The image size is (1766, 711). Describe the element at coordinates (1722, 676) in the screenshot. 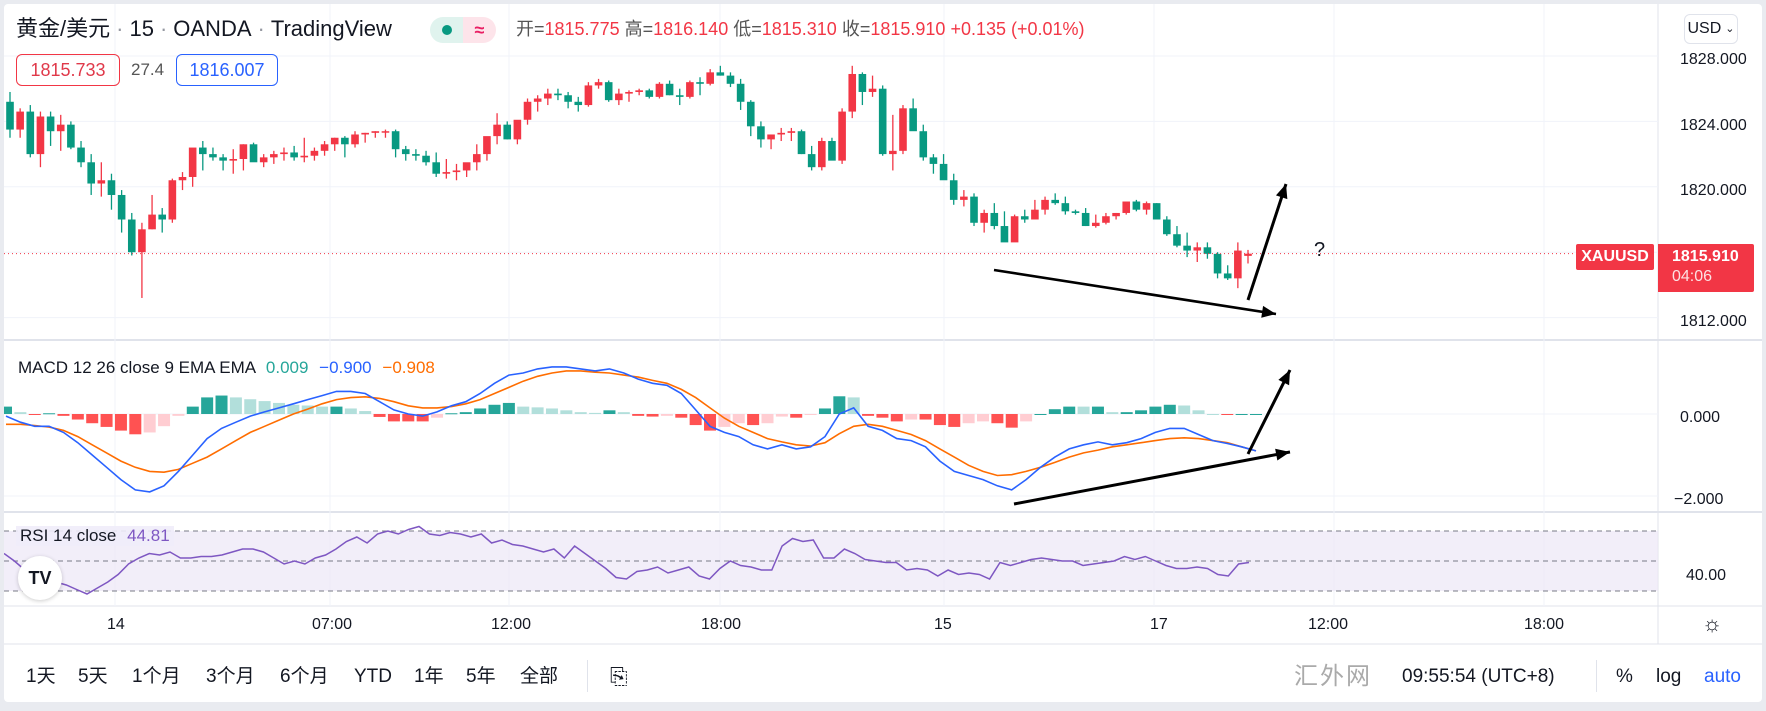

I see `auto-toggle: auto` at that location.